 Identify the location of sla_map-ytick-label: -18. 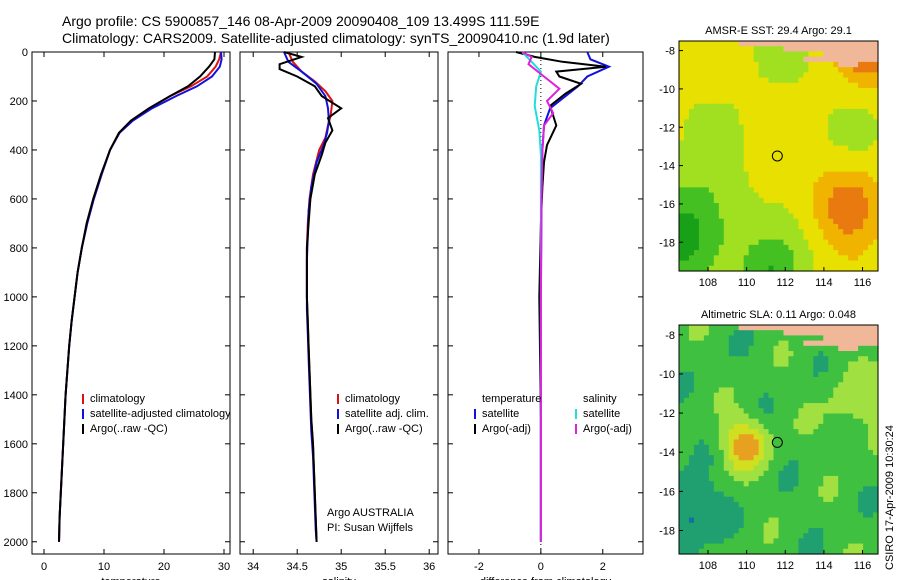
(667, 532).